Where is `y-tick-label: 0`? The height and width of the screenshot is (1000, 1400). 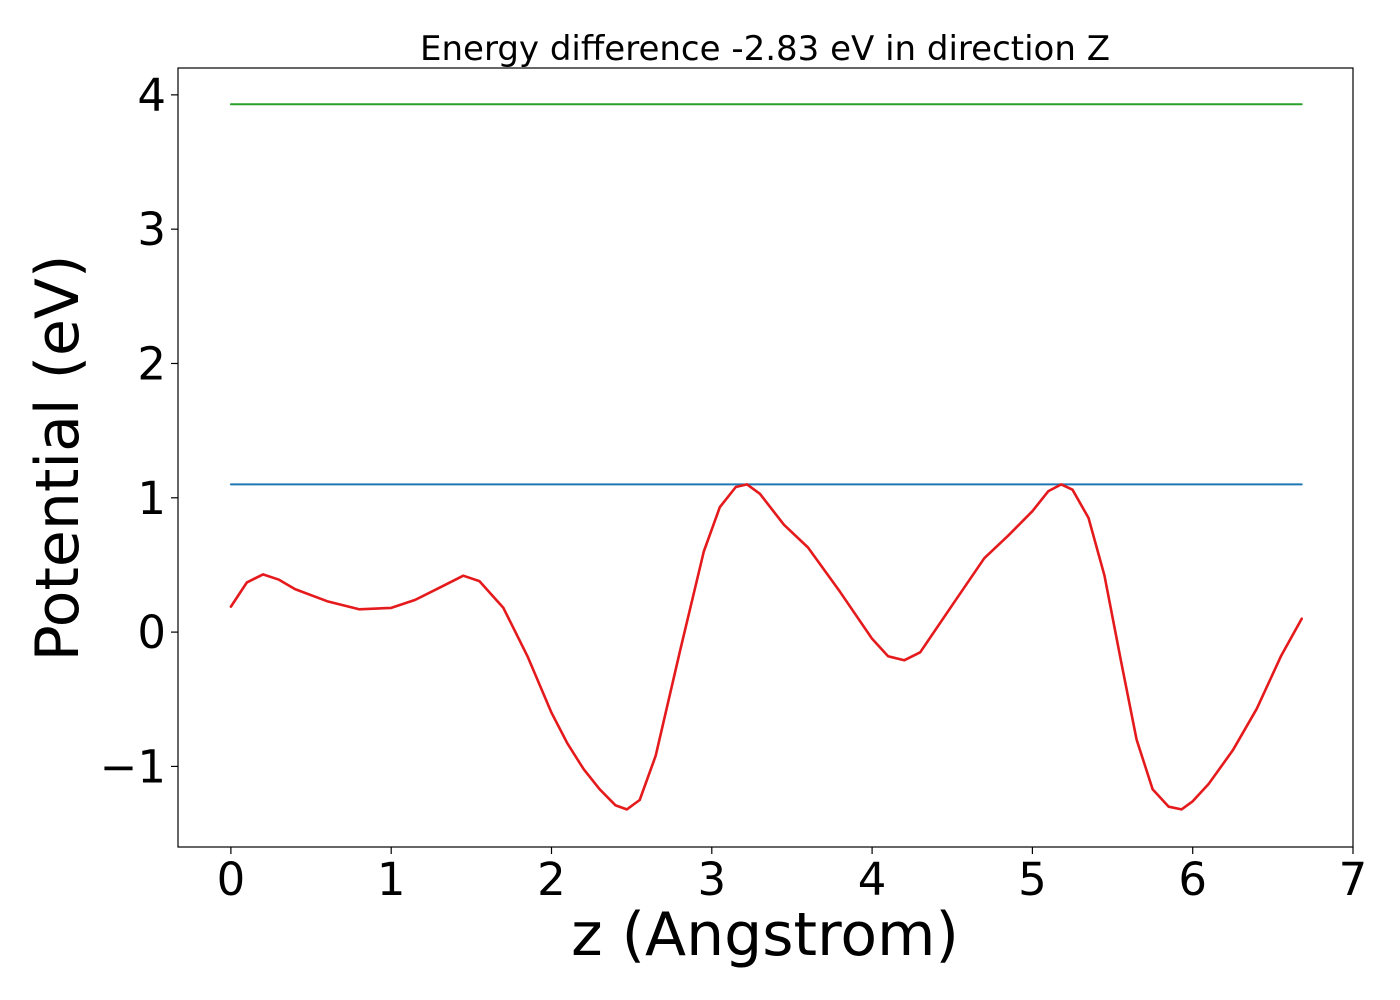
y-tick-label: 0 is located at coordinates (151, 632).